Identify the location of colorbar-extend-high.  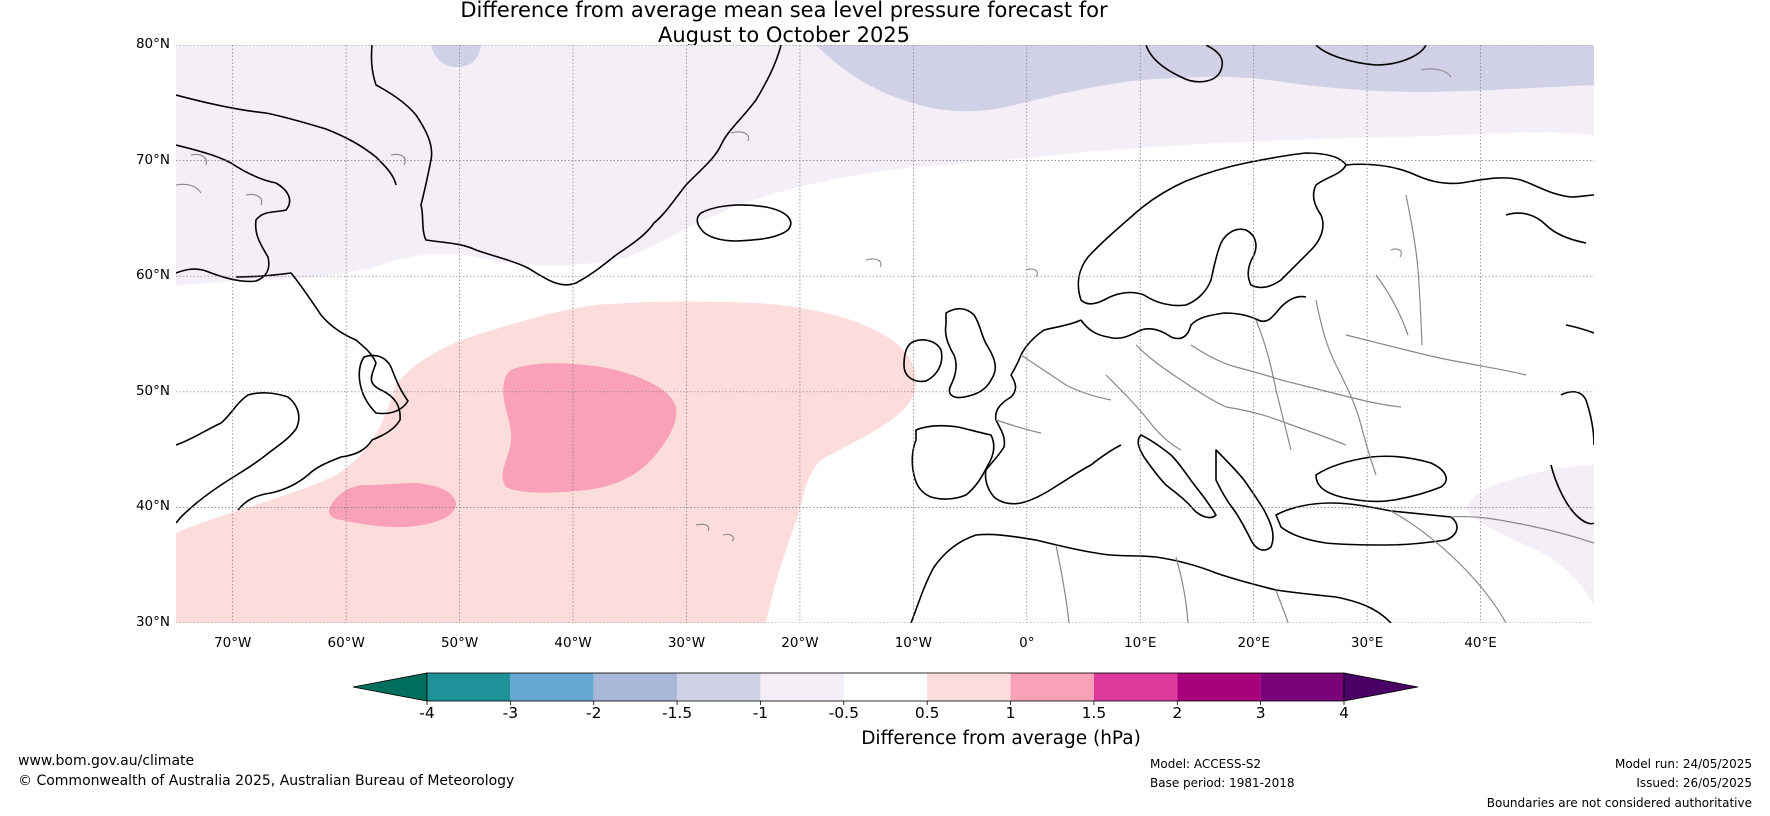
(1381, 687).